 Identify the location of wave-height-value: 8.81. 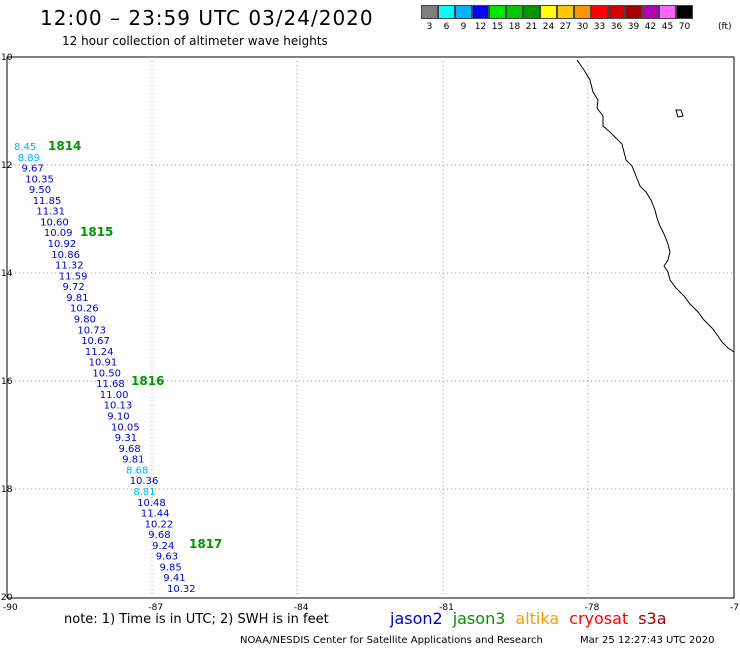
(144, 492).